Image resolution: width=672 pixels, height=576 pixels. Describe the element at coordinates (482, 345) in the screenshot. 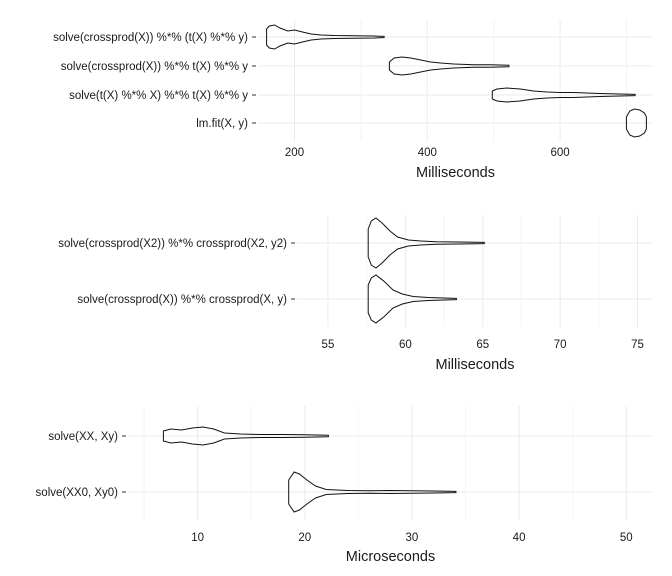

I see `x-tick-label: 65` at that location.